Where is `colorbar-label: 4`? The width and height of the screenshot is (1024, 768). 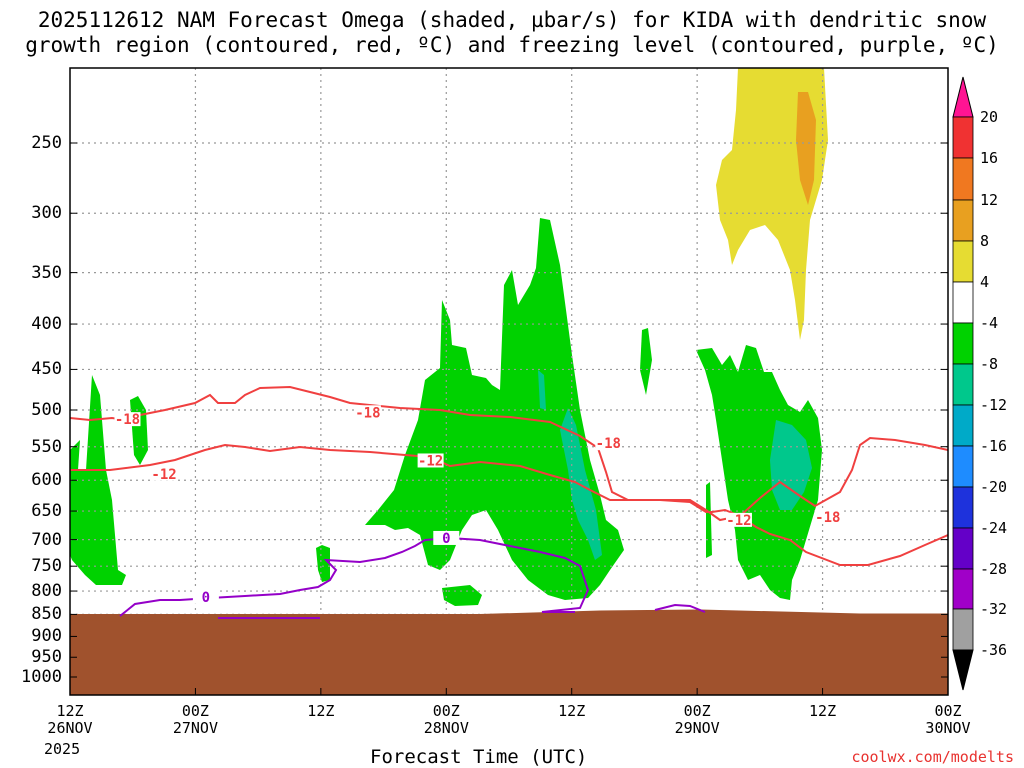 colorbar-label: 4 is located at coordinates (985, 282).